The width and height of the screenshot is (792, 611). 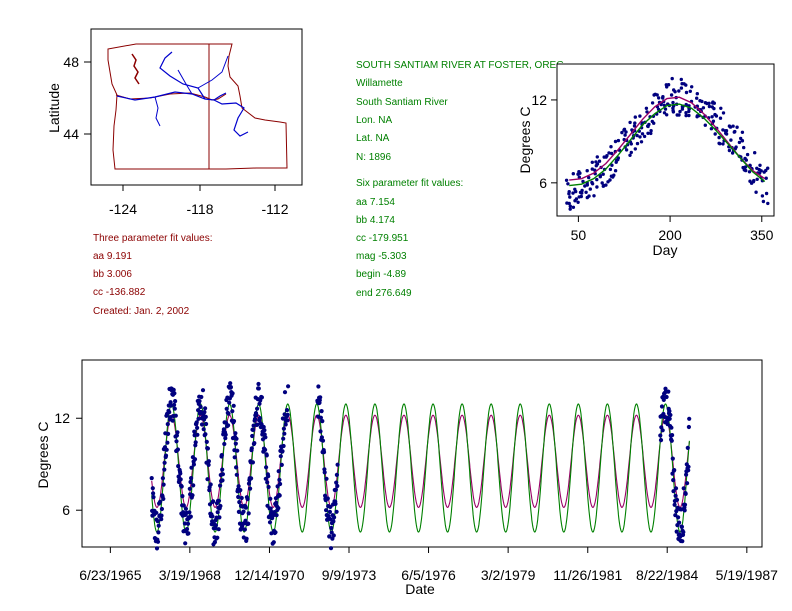 What do you see at coordinates (543, 183) in the screenshot?
I see `doy-ytick-label: 6` at bounding box center [543, 183].